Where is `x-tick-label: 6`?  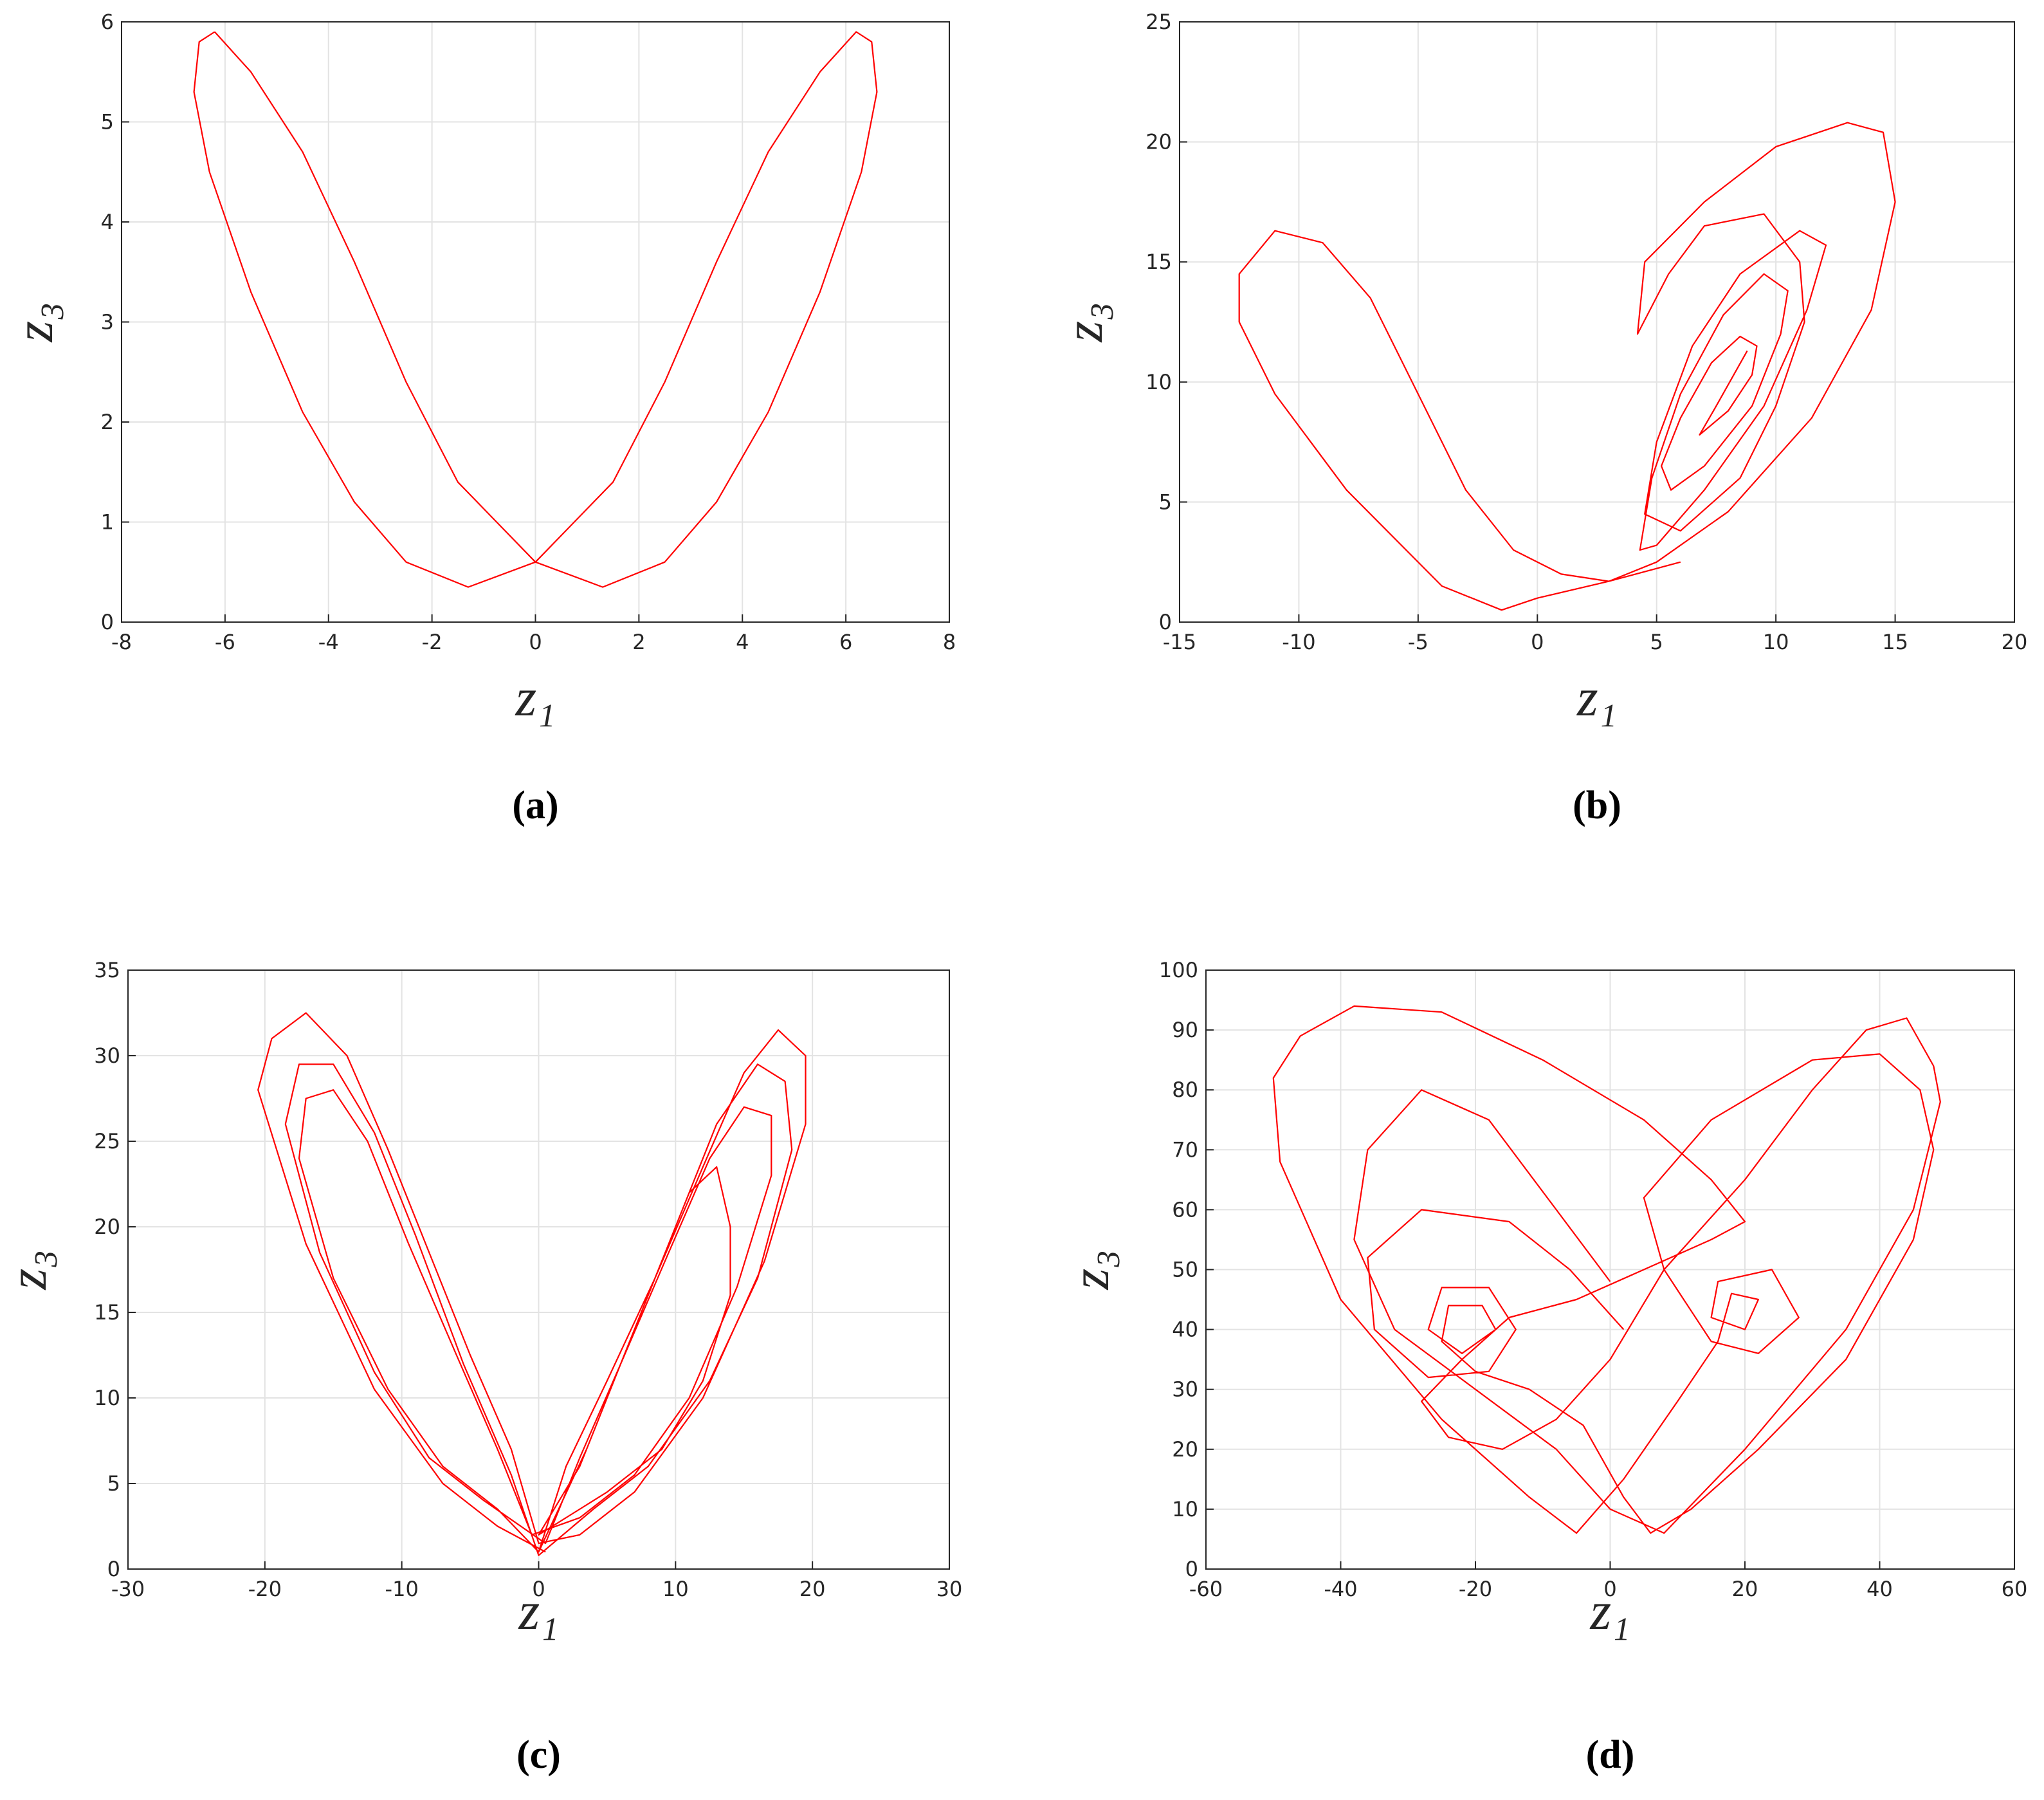 x-tick-label: 6 is located at coordinates (845, 642).